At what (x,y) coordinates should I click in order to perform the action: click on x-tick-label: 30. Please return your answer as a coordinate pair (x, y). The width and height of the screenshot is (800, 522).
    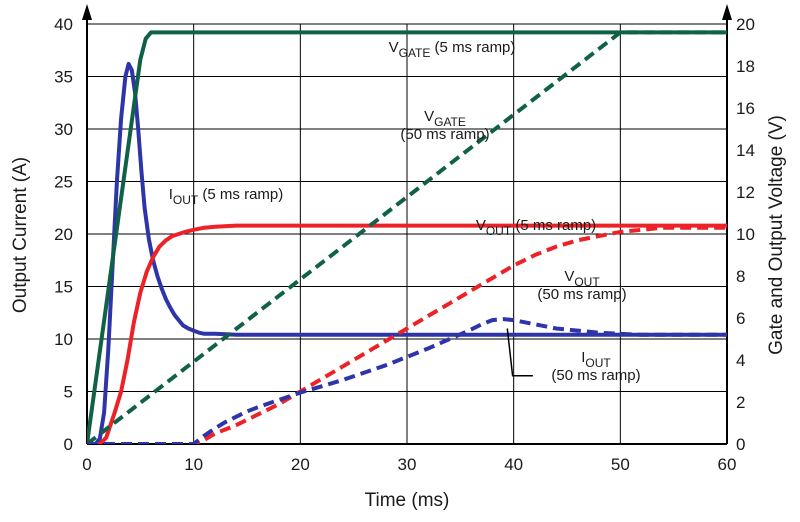
    Looking at the image, I should click on (407, 464).